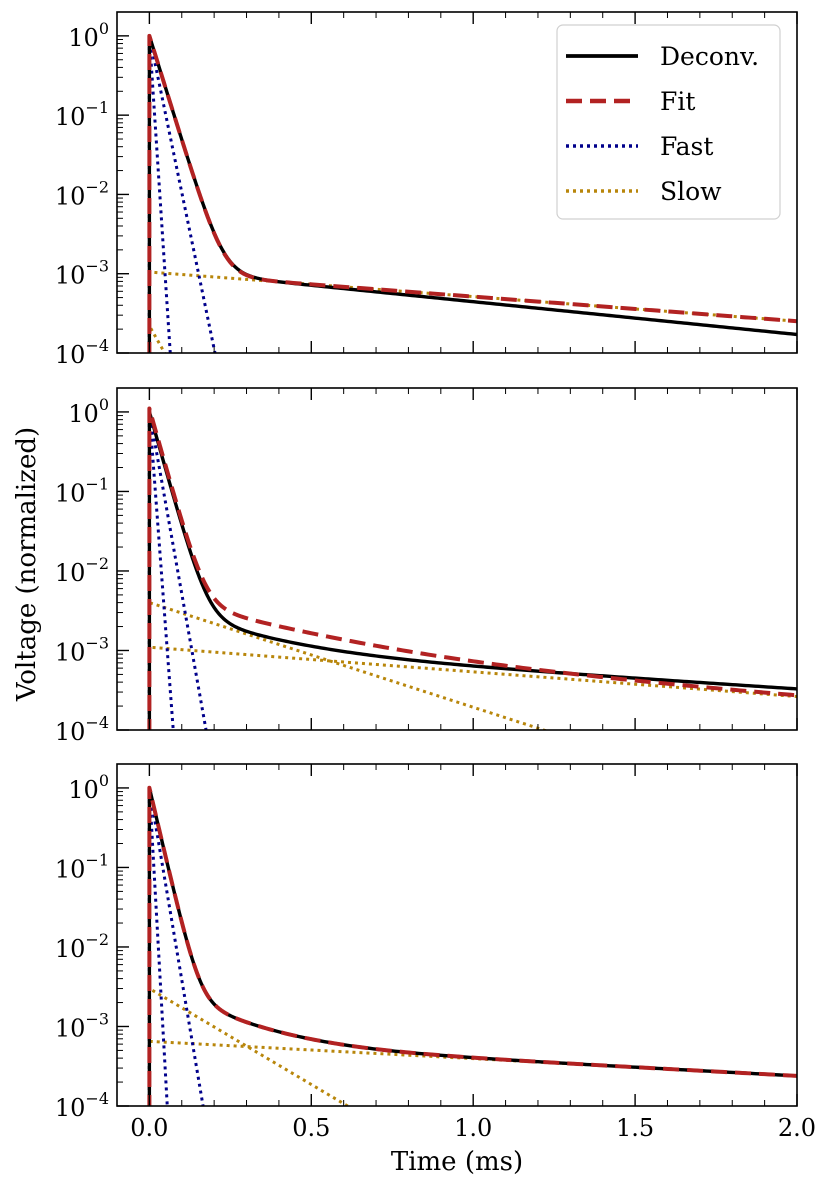  I want to click on x-tick-label: 0.5, so click(311, 1128).